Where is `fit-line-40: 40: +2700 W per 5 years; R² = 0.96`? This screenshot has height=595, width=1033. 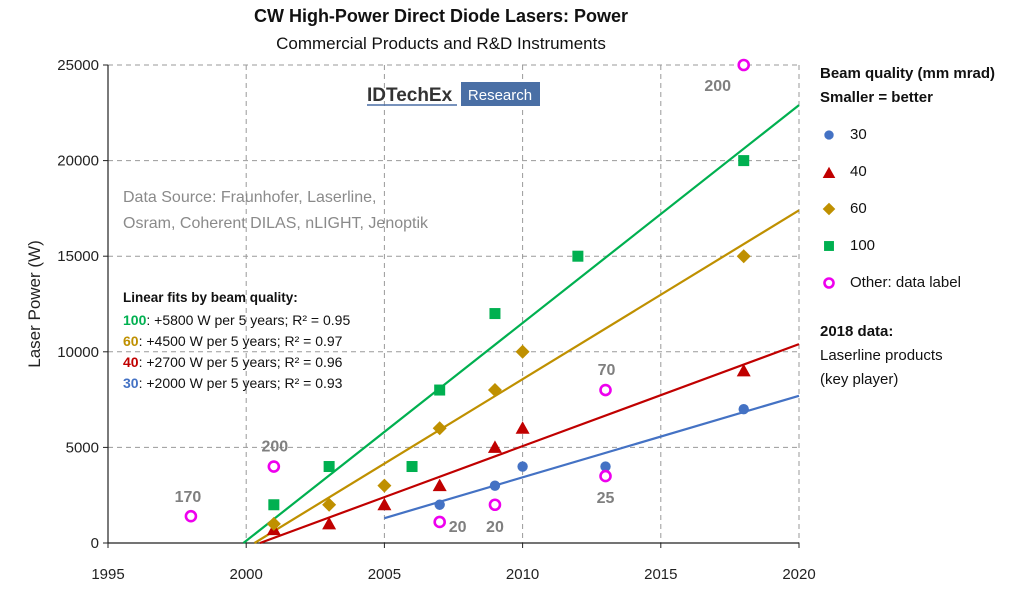
fit-line-40: 40: +2700 W per 5 years; R² = 0.96 is located at coordinates (233, 362).